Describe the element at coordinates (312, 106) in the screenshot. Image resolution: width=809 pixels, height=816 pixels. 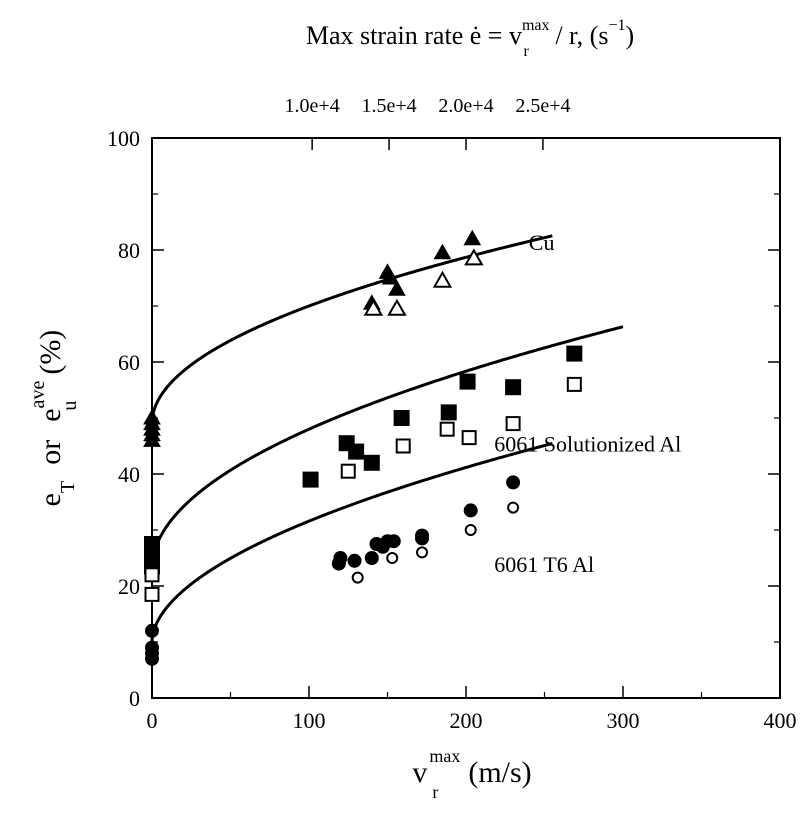
I see `top-tick-label: 1.0e+4` at that location.